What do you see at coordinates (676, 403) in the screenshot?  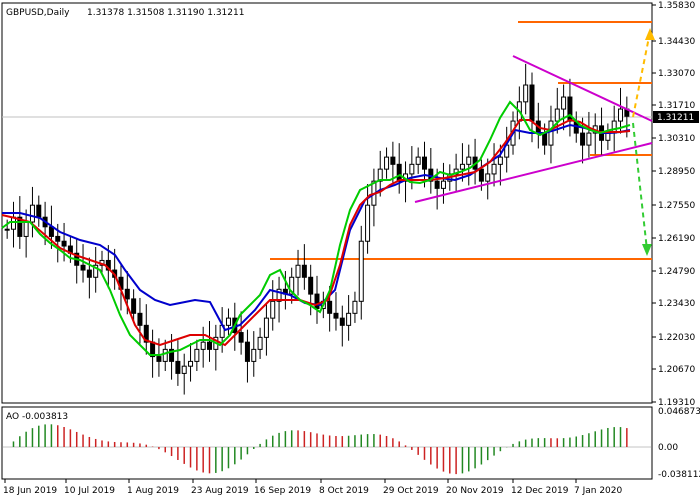 I see `price-tick-label: 1.19310` at bounding box center [676, 403].